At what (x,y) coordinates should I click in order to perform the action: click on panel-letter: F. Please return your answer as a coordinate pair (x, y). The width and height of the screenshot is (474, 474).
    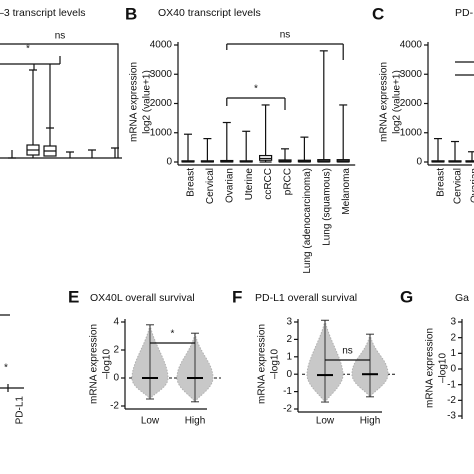
    Looking at the image, I should click on (237, 296).